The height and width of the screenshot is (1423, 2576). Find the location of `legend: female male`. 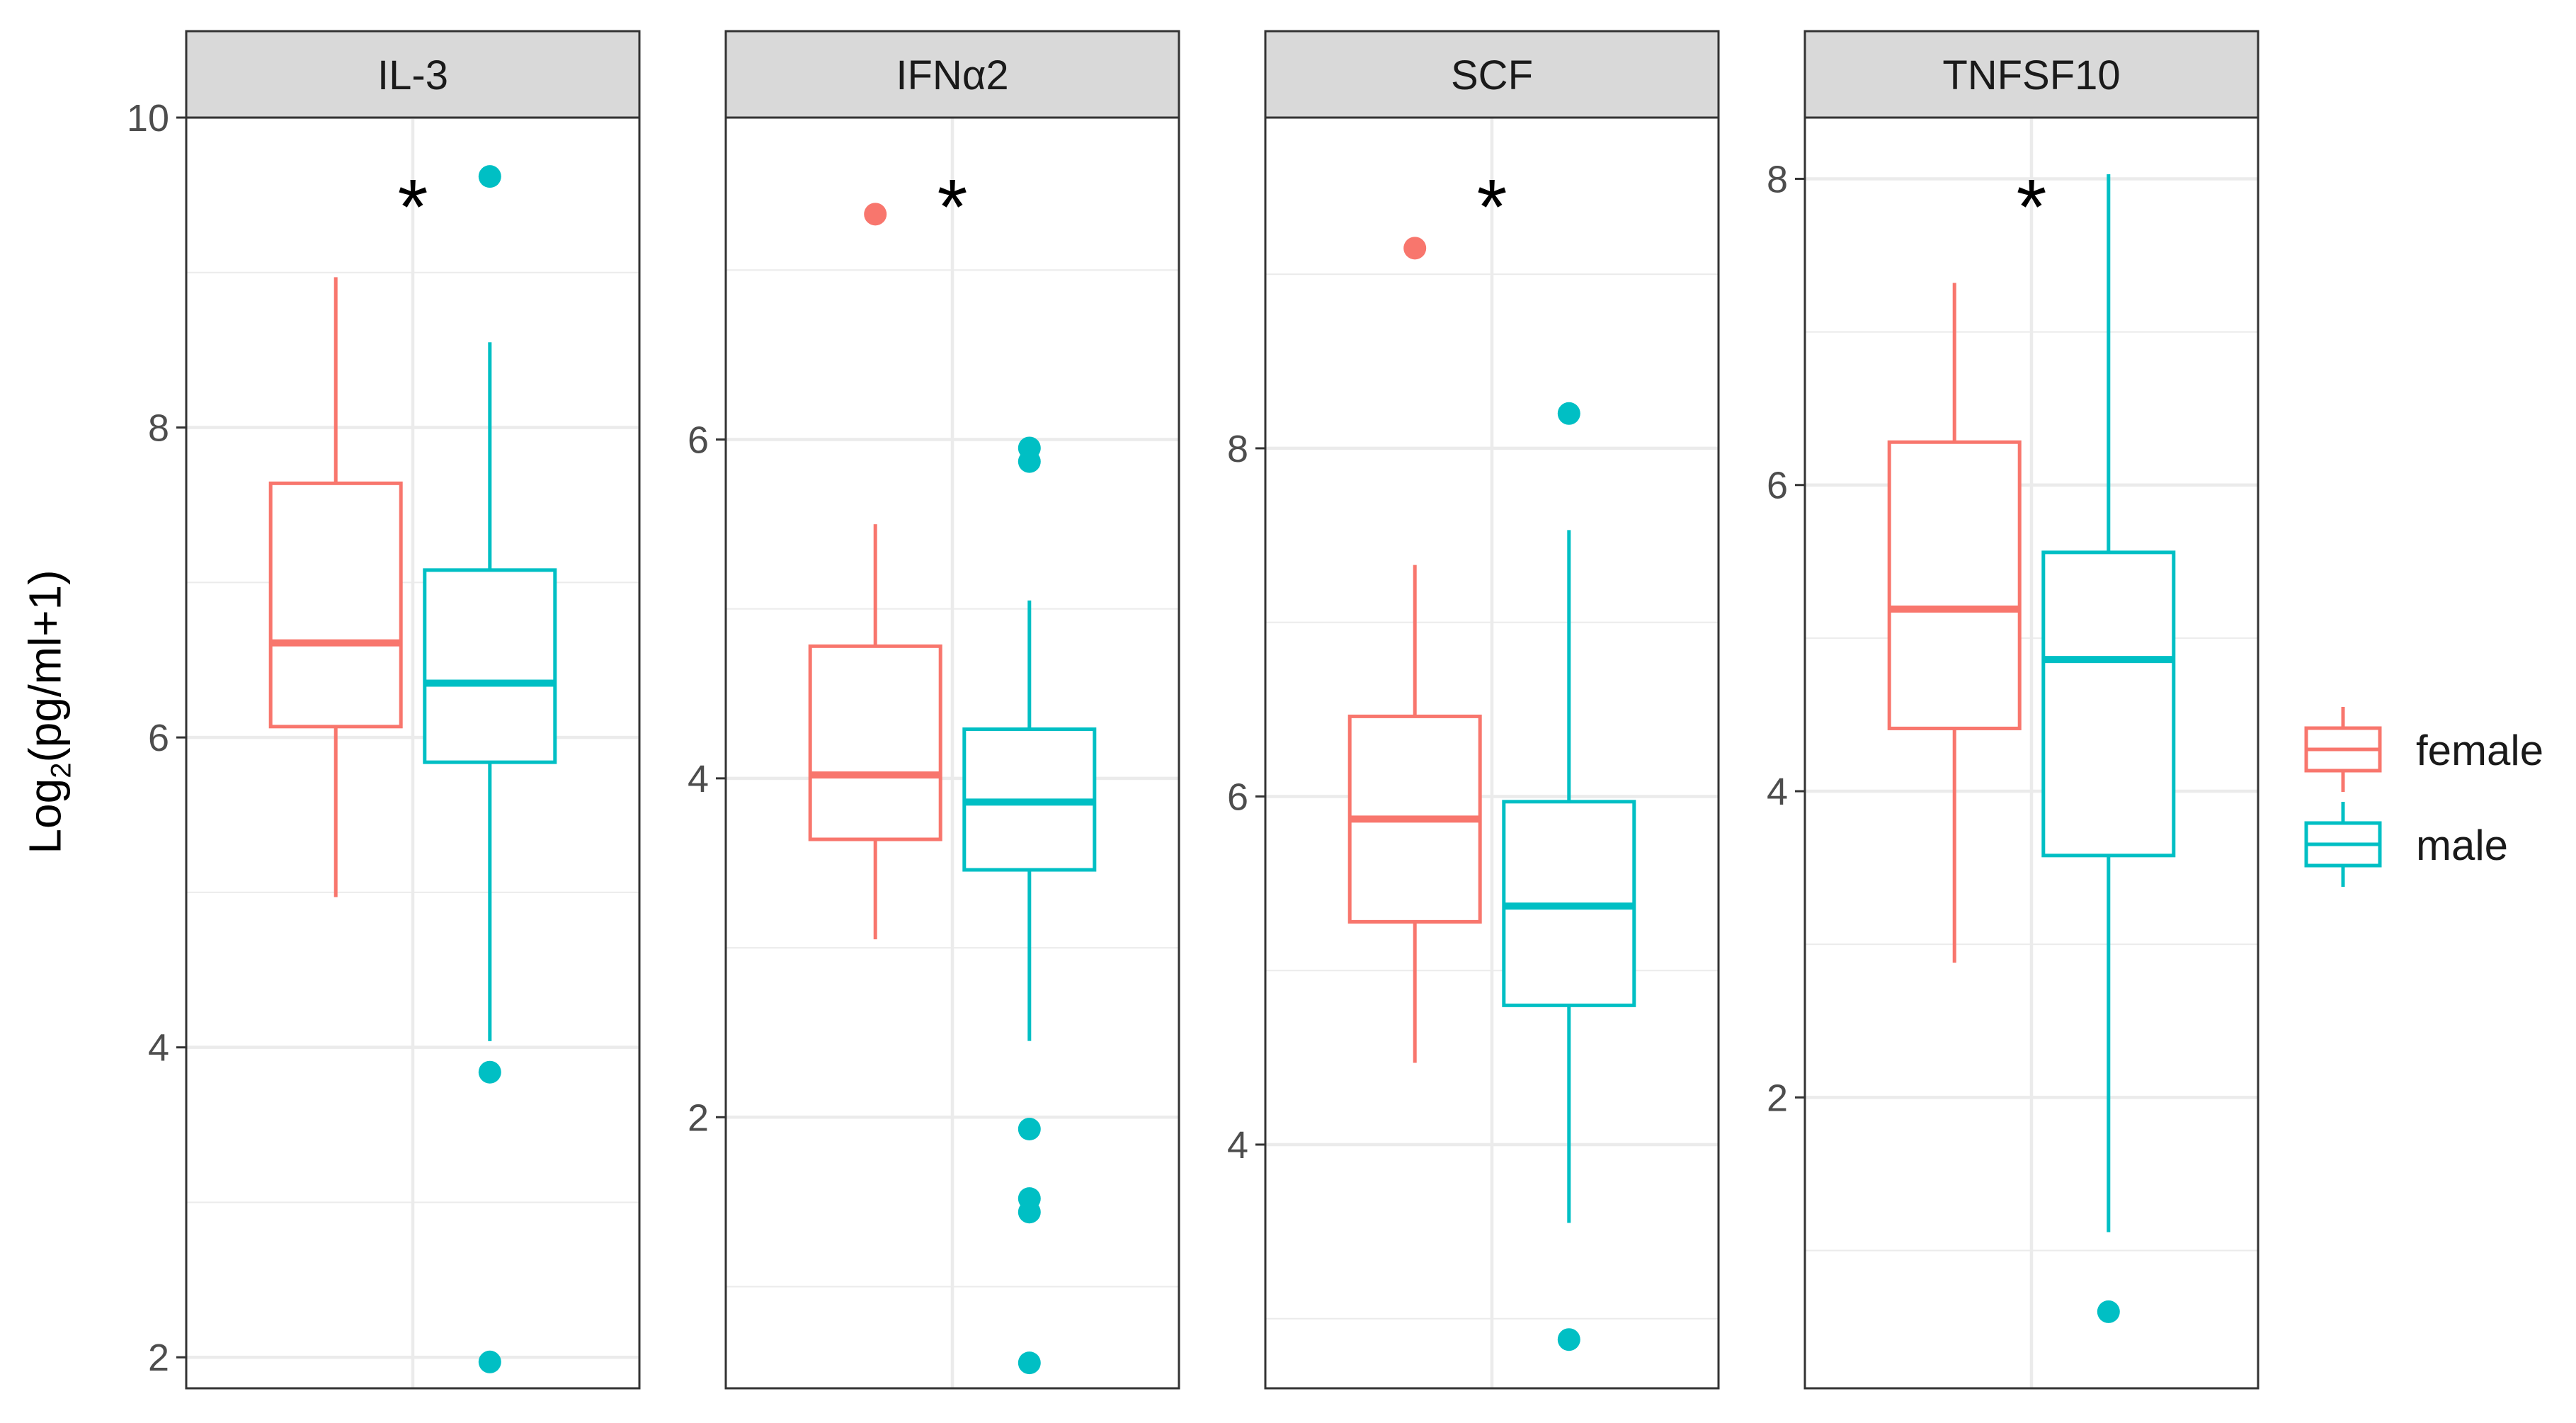

legend: female male is located at coordinates (2423, 797).